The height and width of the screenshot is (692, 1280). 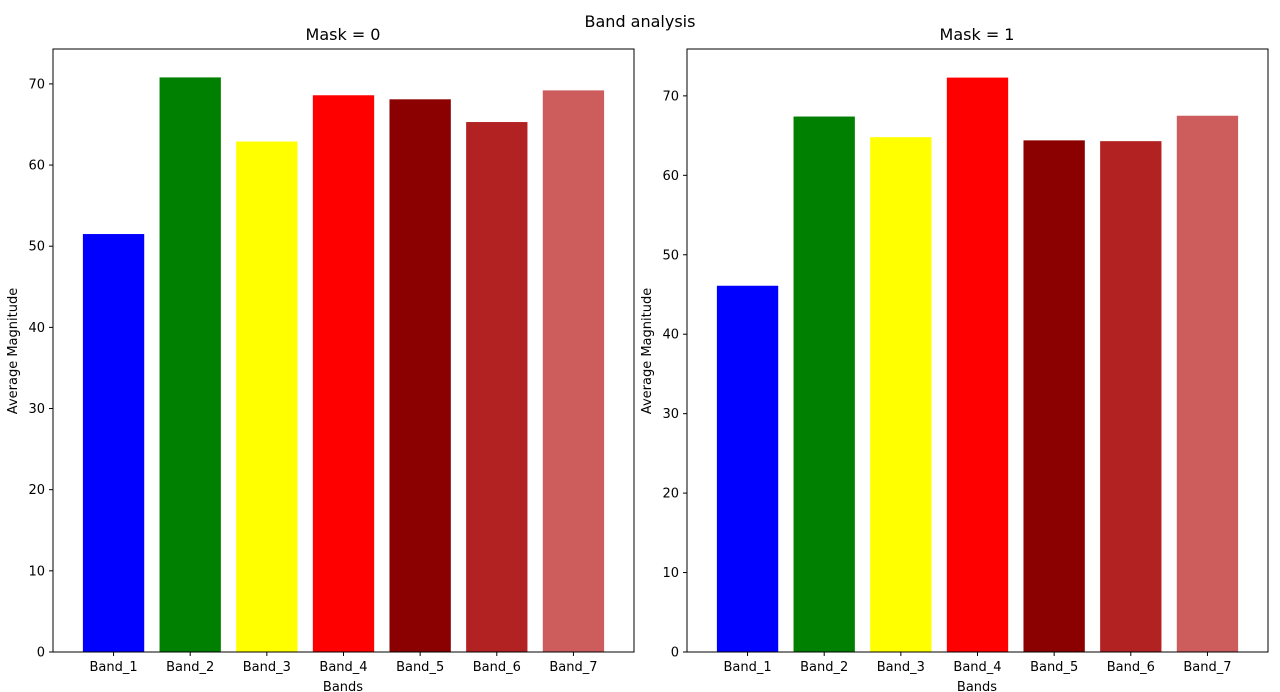 I want to click on chart-title: Mask = 0, so click(x=343, y=34).